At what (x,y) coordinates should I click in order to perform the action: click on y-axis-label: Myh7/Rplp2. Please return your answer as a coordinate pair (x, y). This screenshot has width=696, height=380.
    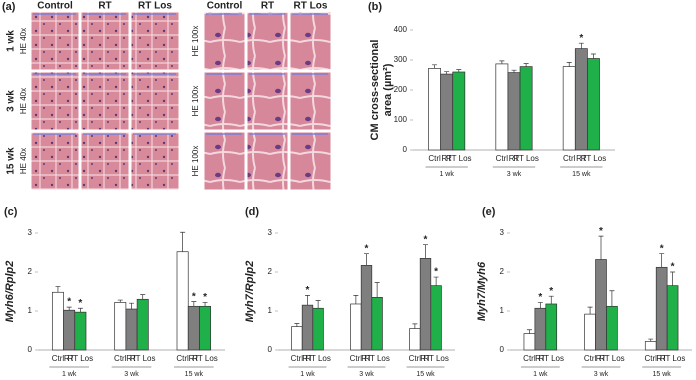
    Looking at the image, I should click on (250, 292).